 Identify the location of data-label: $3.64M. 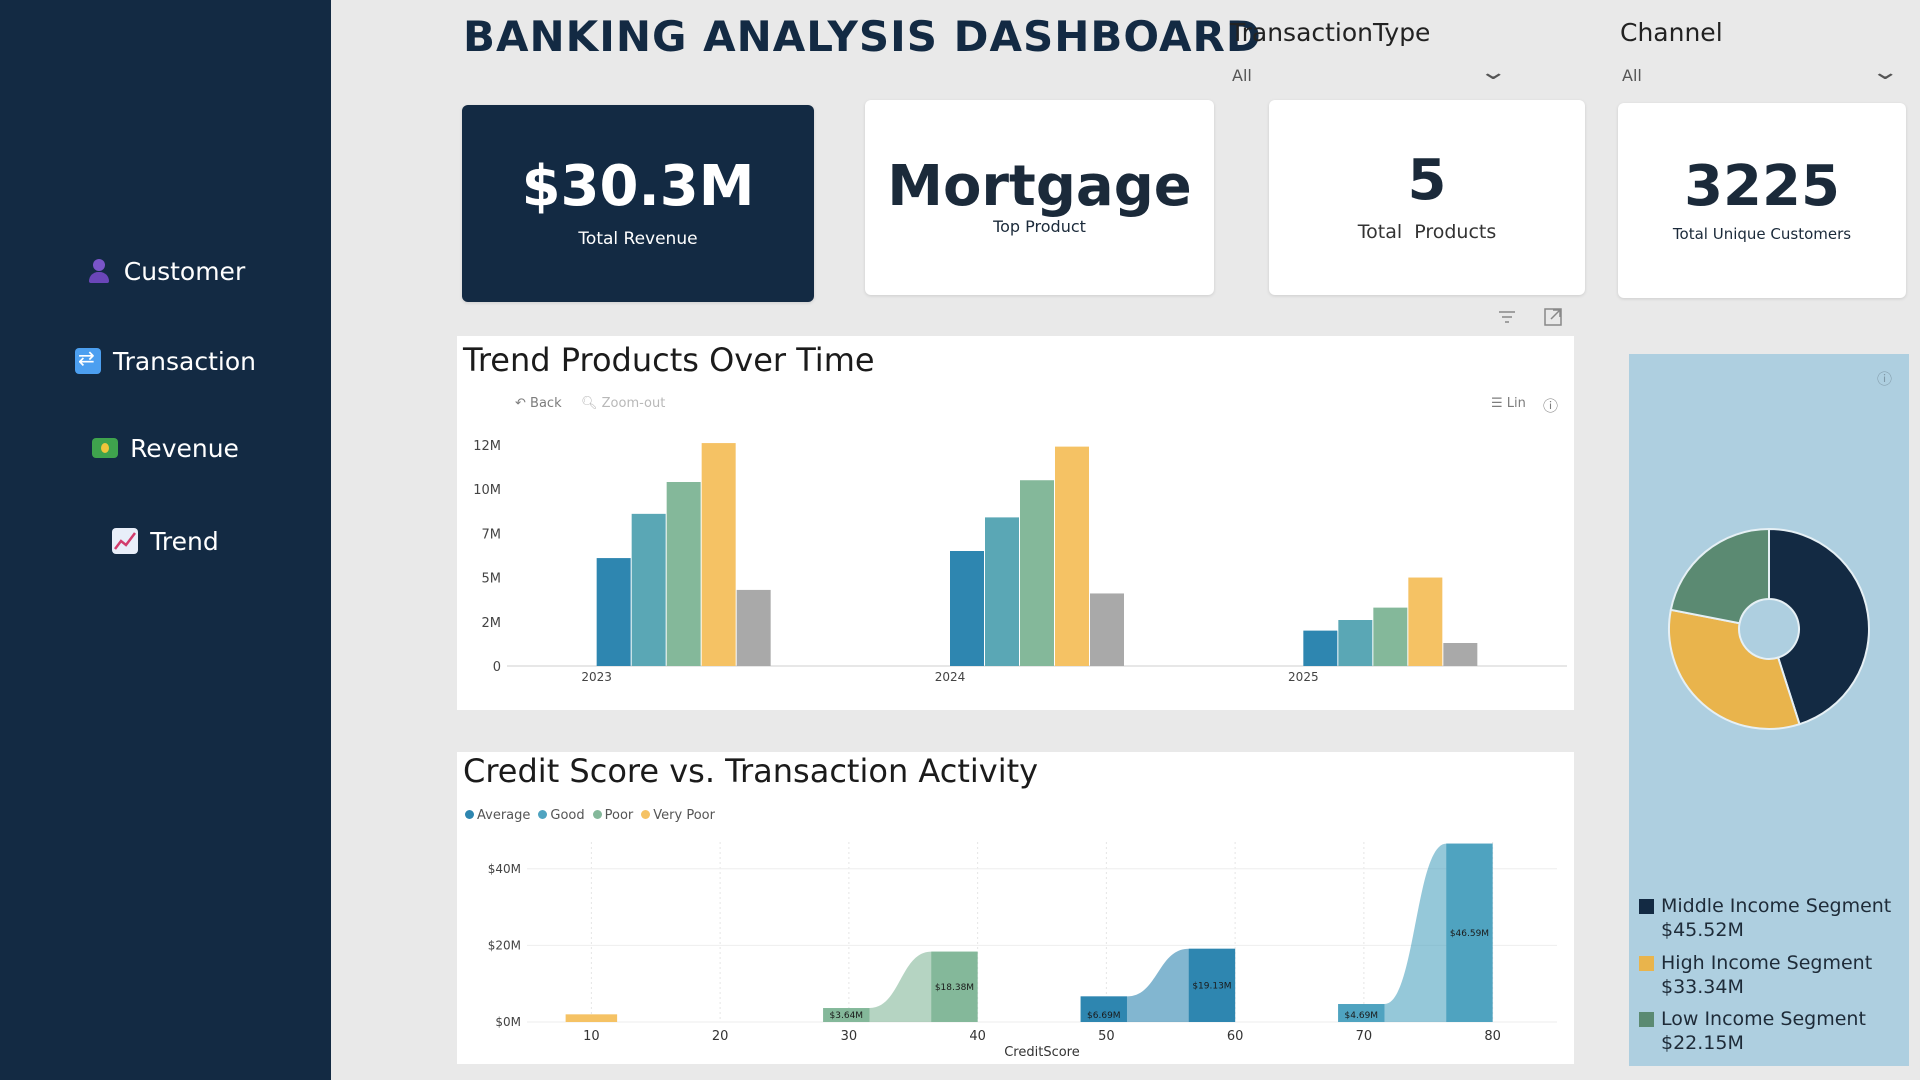
(847, 1016).